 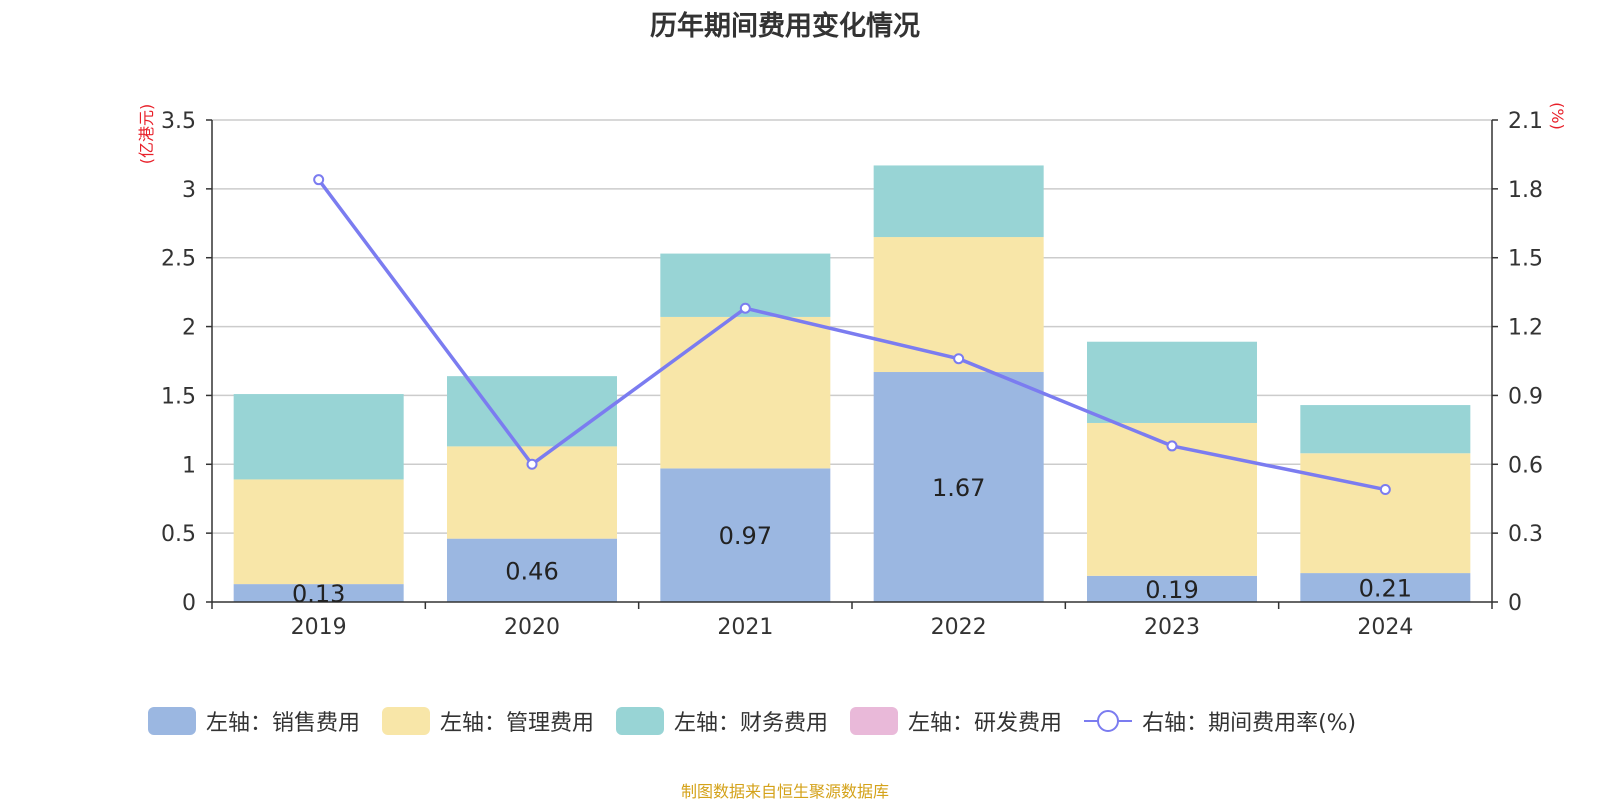 I want to click on legend-item-4: 左轴：研发费用, so click(x=956, y=721).